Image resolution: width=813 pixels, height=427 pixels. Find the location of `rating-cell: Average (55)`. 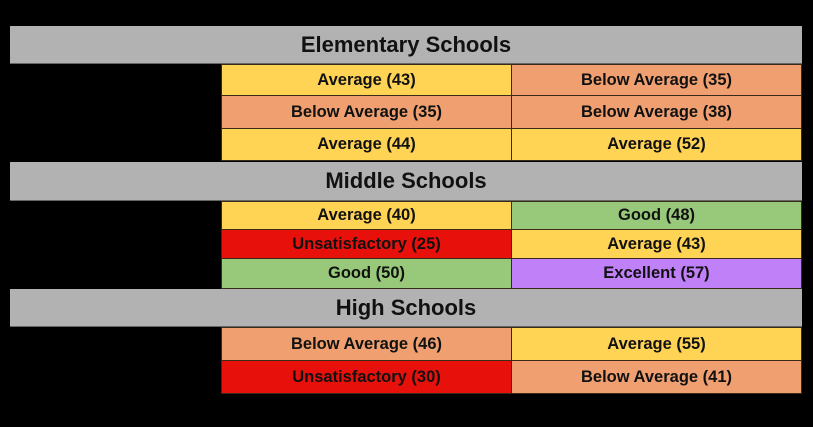

rating-cell: Average (55) is located at coordinates (657, 344).